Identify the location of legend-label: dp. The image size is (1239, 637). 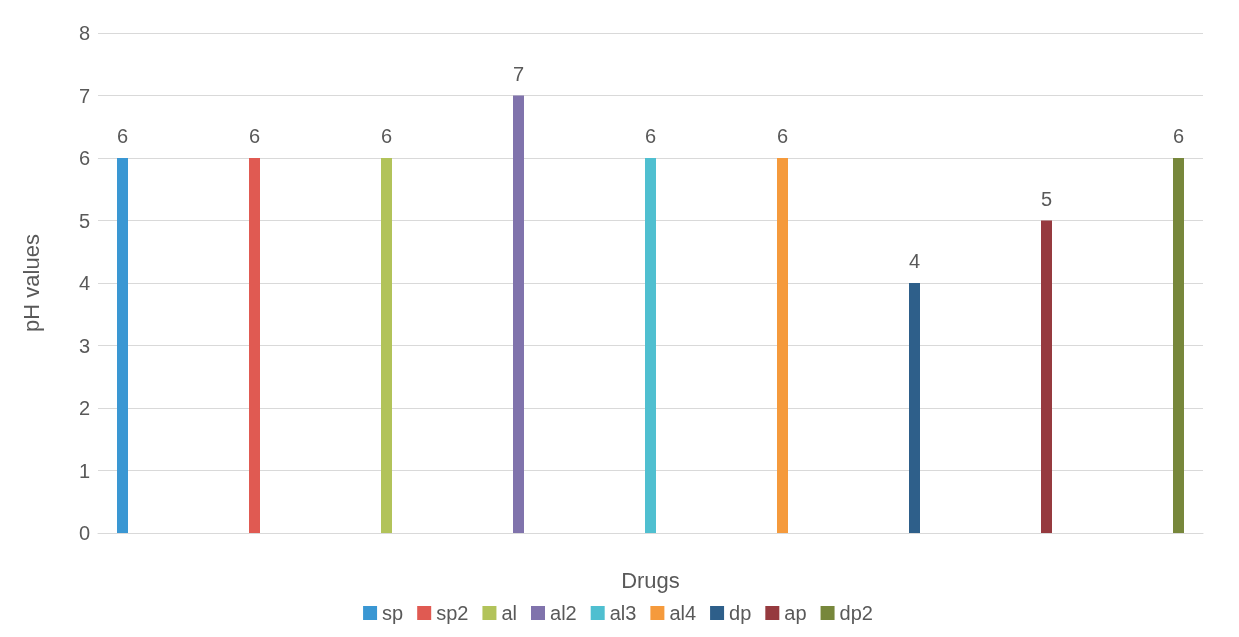
(740, 613).